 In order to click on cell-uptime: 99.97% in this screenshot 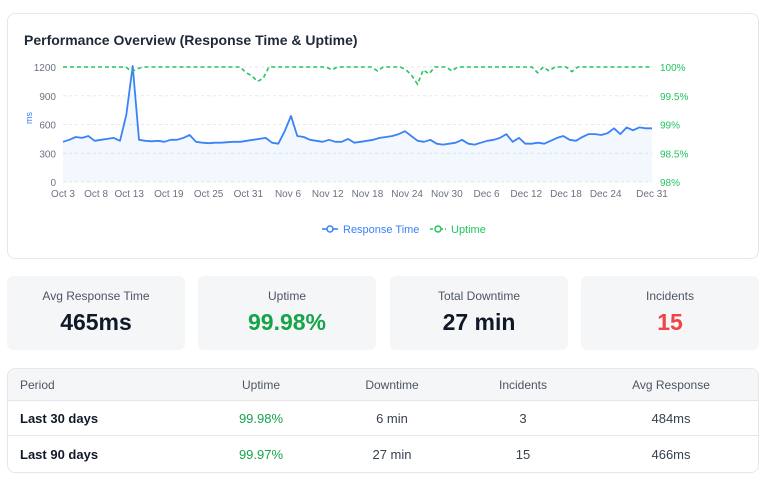, I will do `click(261, 454)`.